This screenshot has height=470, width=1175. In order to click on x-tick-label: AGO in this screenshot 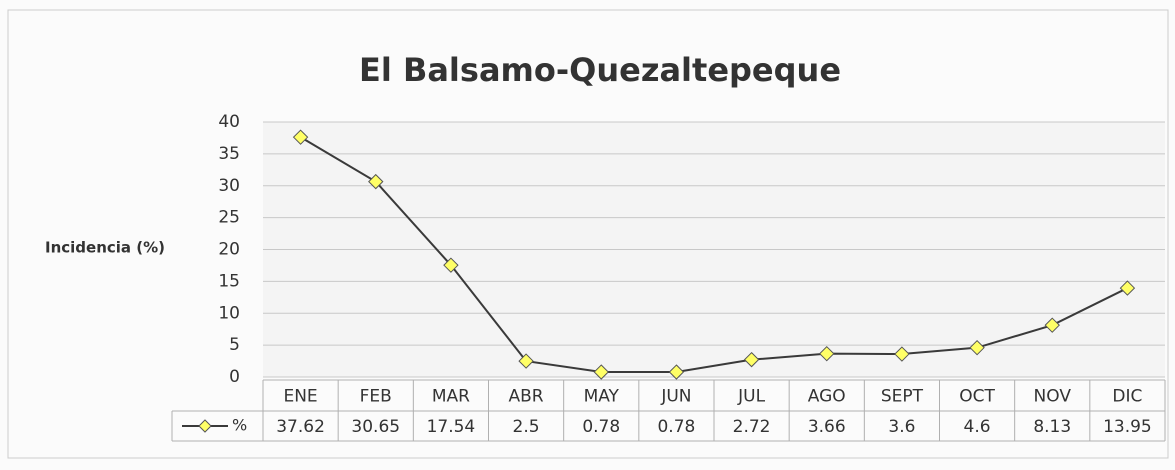, I will do `click(827, 397)`.